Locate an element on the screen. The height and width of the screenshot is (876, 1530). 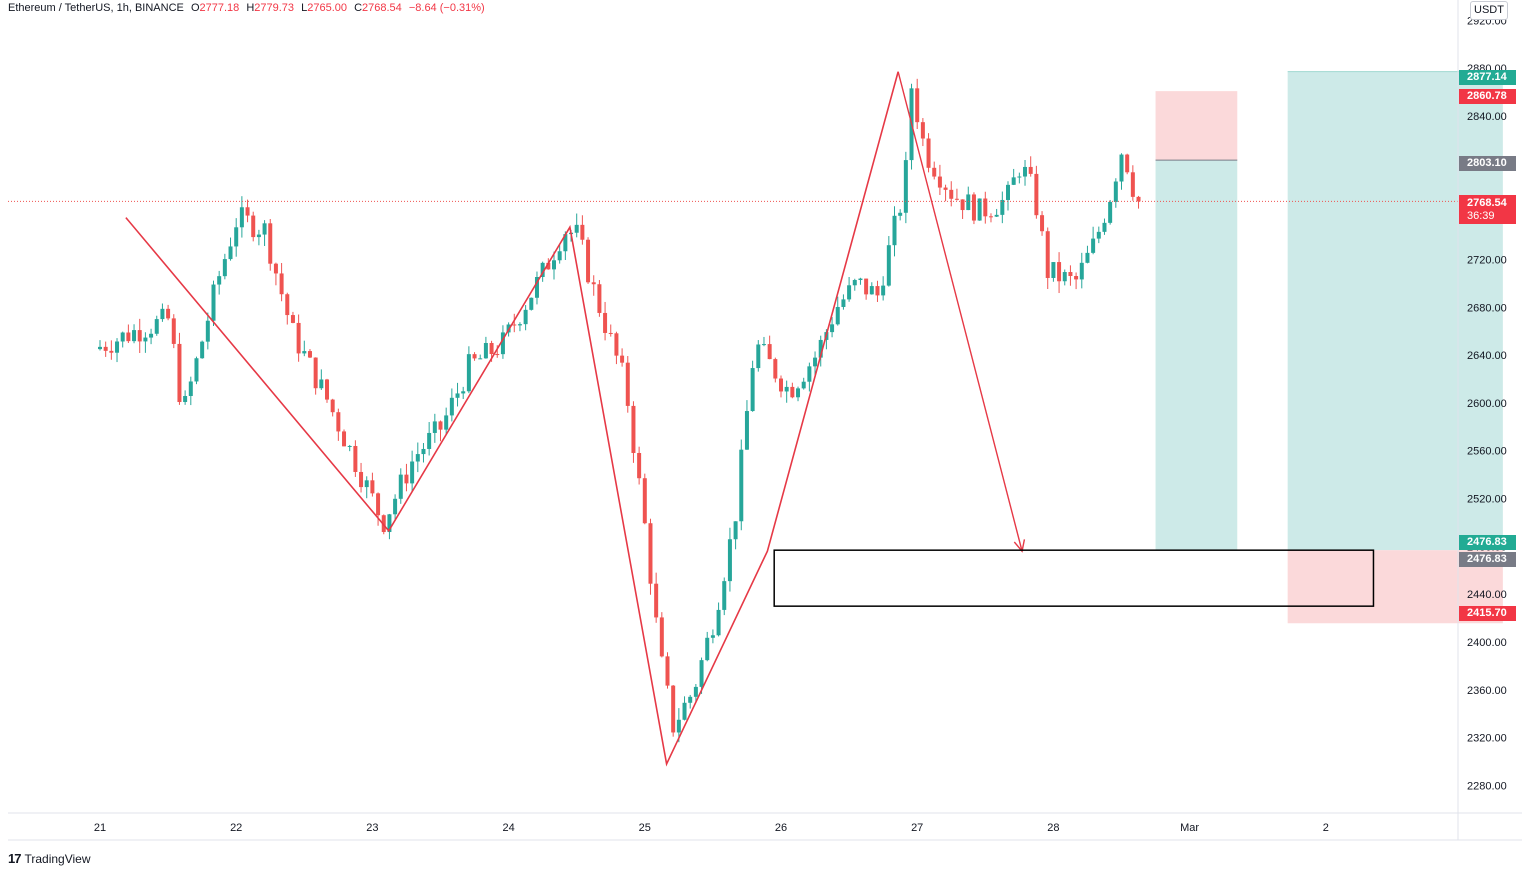
position-boxes is located at coordinates (1329, 347).